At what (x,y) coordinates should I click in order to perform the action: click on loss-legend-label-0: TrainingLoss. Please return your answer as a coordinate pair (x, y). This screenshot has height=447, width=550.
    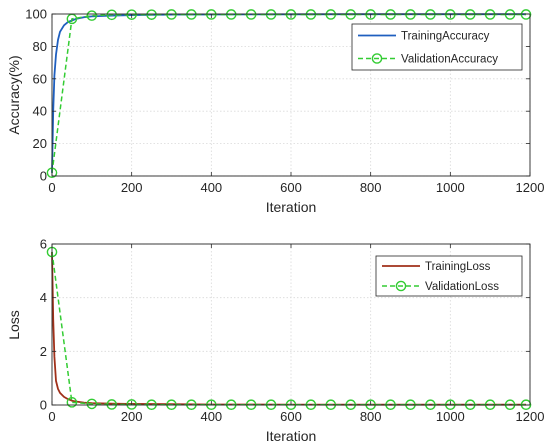
    Looking at the image, I should click on (458, 267).